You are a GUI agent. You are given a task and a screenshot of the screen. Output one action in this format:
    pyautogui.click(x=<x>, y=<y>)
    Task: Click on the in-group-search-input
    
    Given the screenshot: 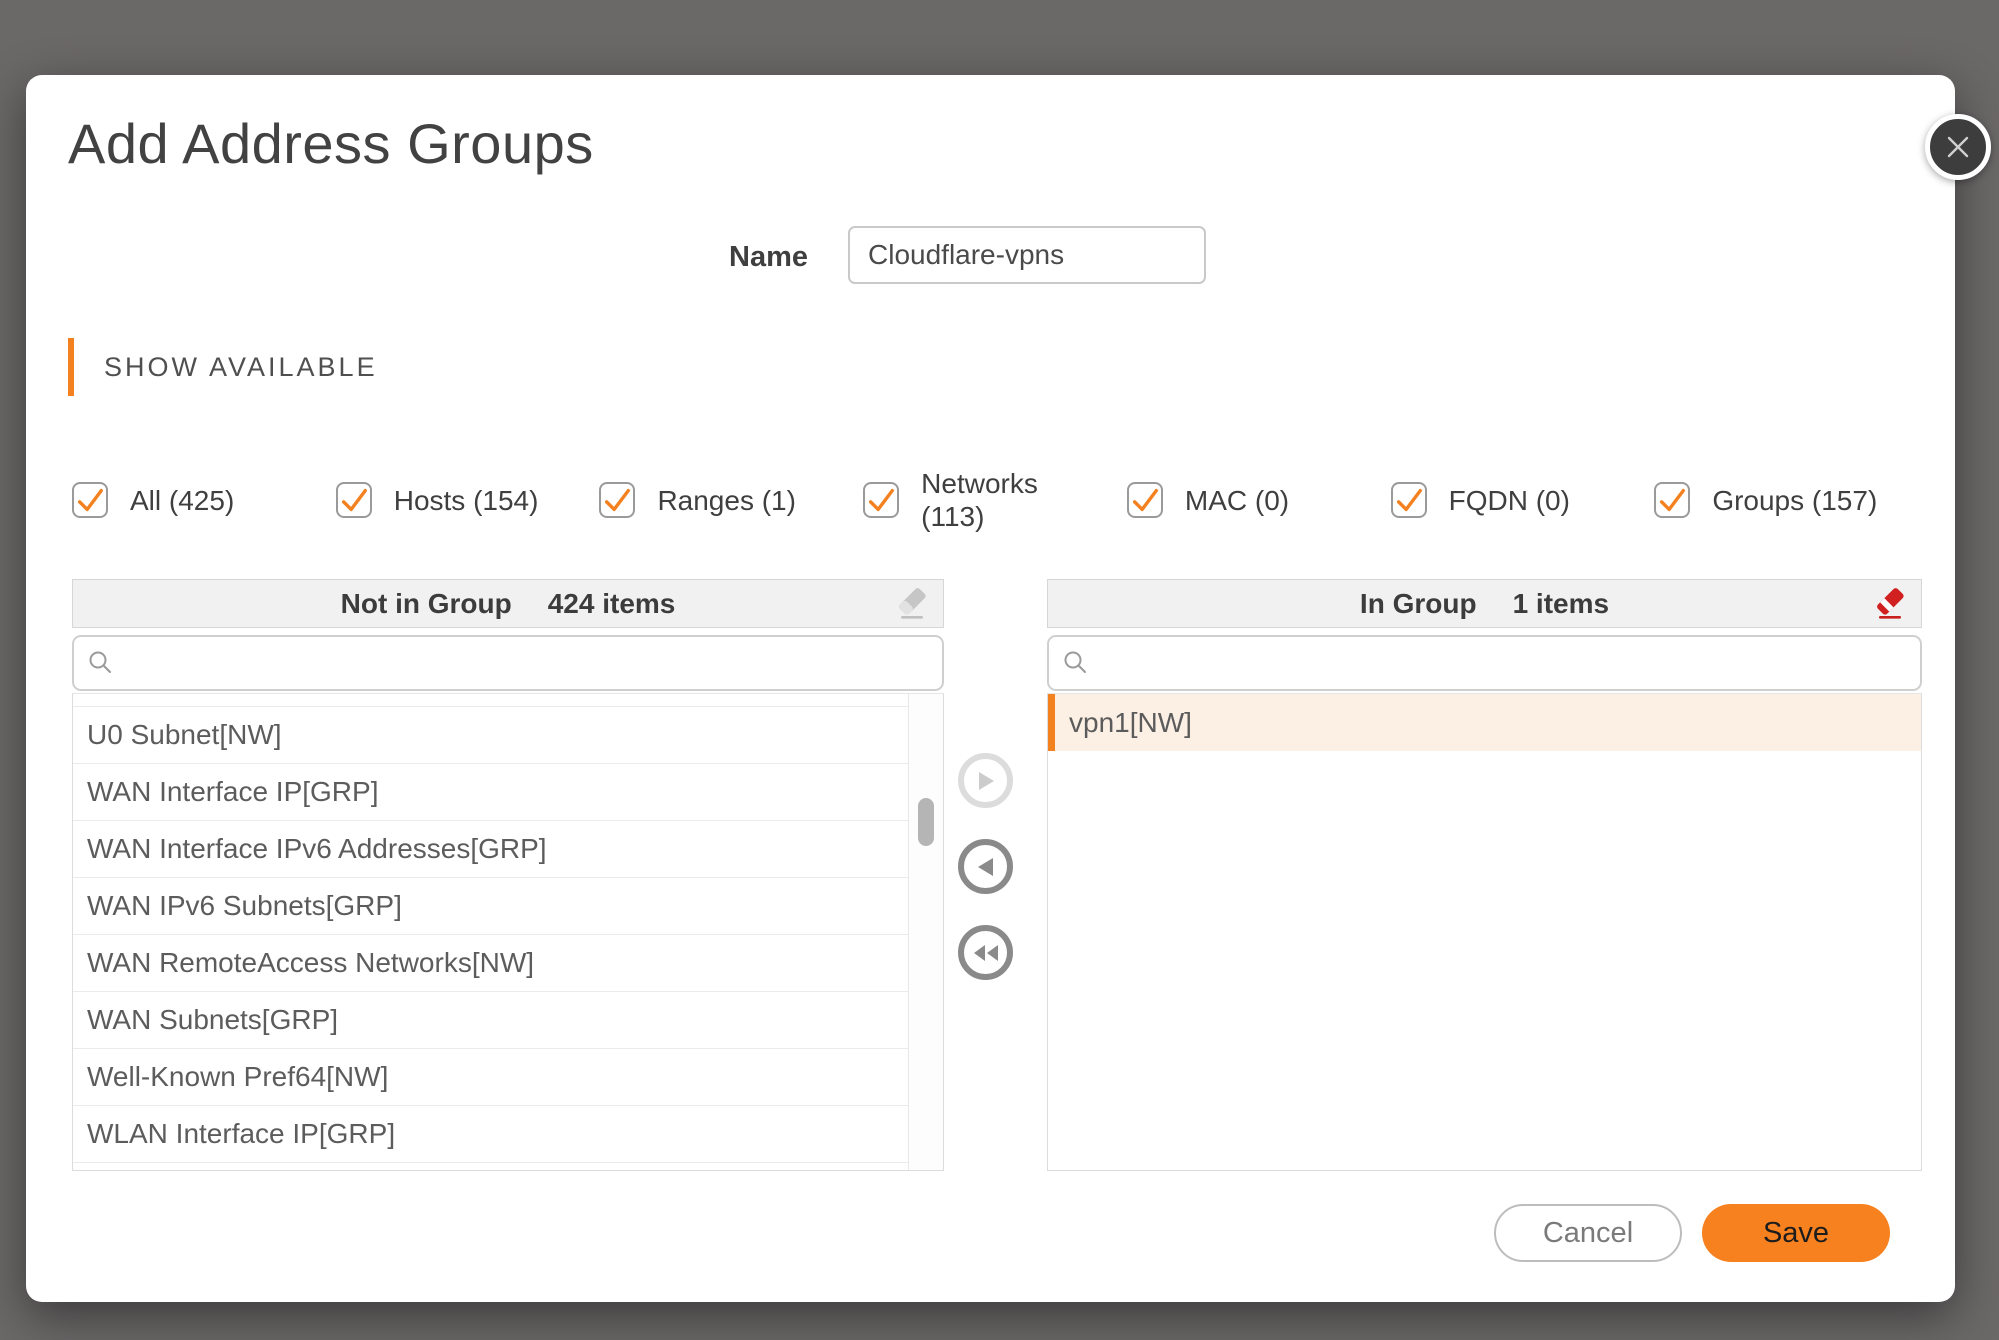 What is the action you would take?
    pyautogui.click(x=1503, y=663)
    